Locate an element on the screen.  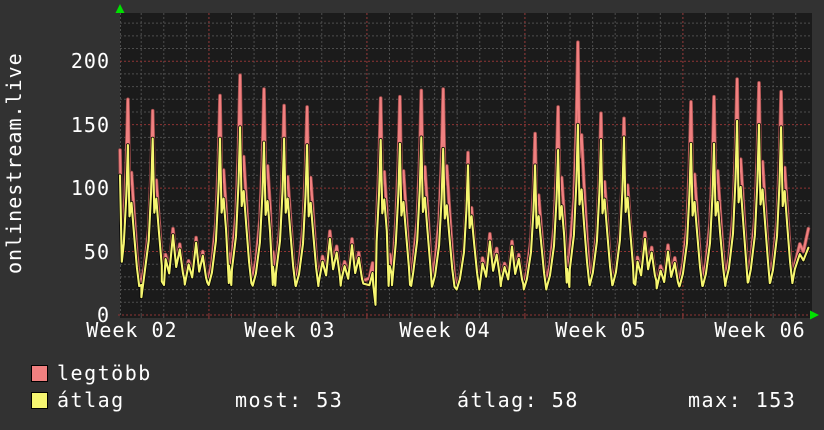
y-tick-label: 0 is located at coordinates (103, 315).